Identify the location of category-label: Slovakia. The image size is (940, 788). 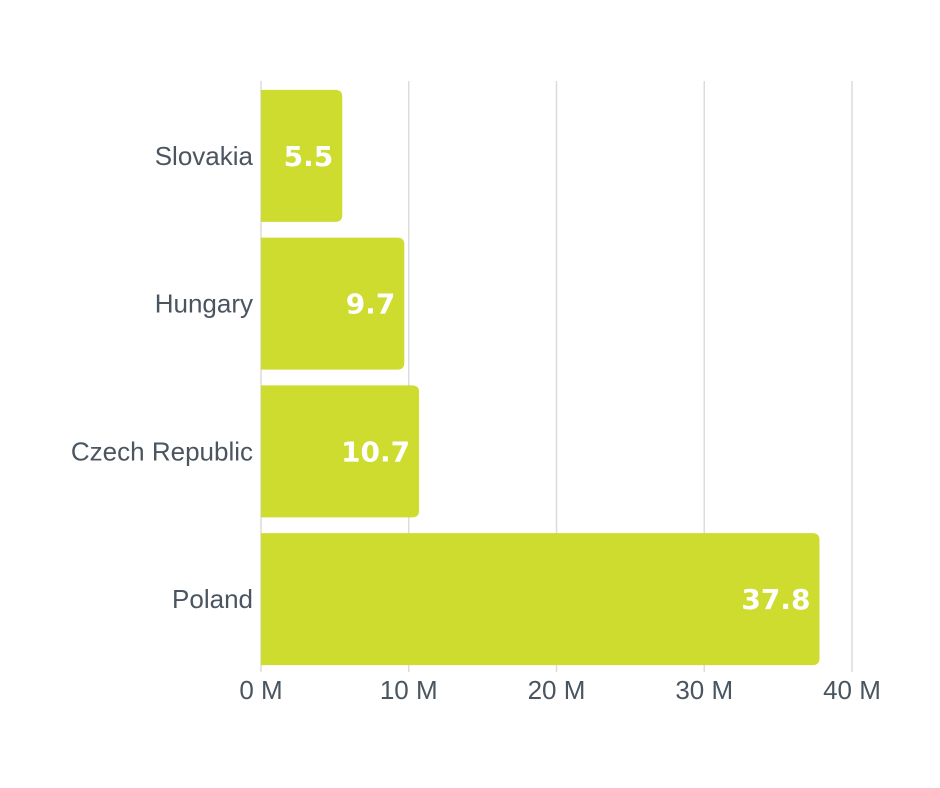
(204, 156).